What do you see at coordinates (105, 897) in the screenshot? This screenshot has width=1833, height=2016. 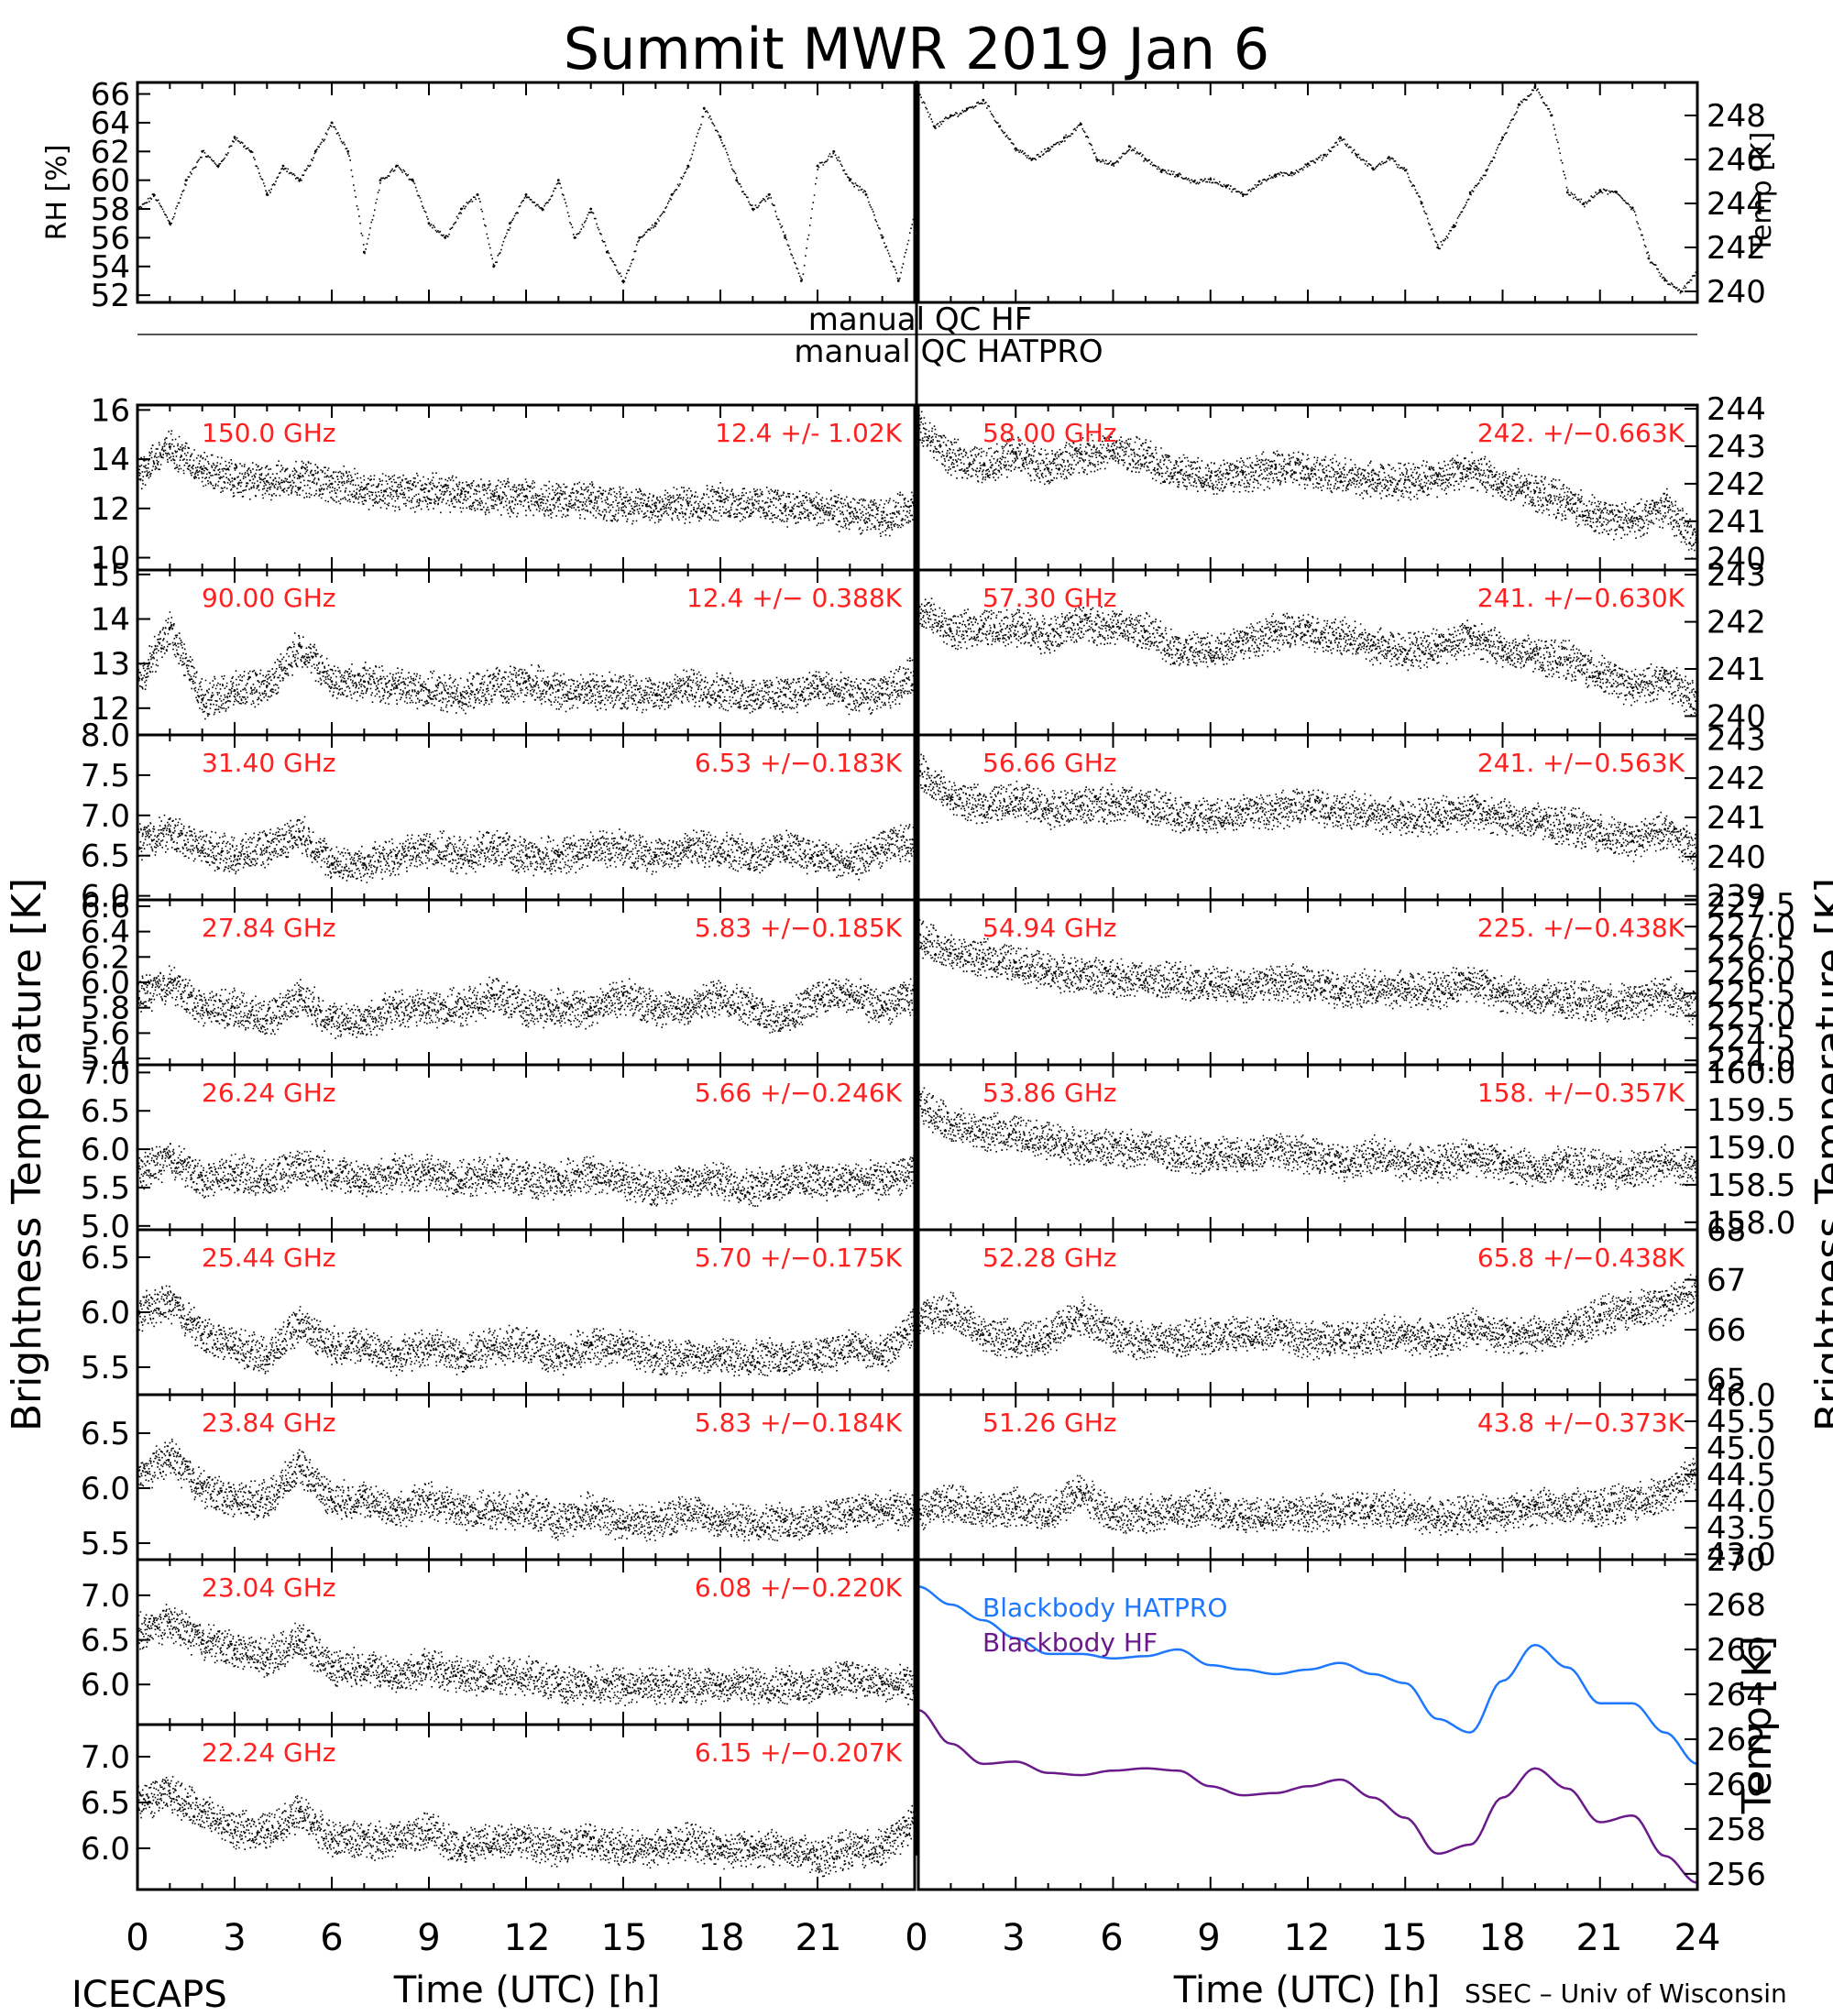 I see `y-tick-label-c3140-0: 6.0` at bounding box center [105, 897].